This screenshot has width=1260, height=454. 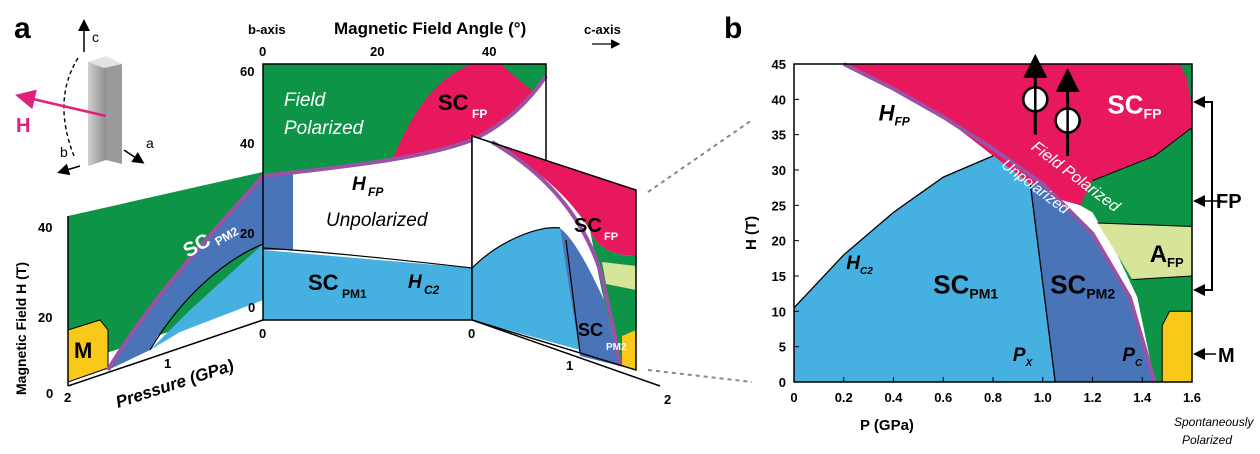 What do you see at coordinates (526, 288) in the screenshot?
I see `right-sc-pm1-region` at bounding box center [526, 288].